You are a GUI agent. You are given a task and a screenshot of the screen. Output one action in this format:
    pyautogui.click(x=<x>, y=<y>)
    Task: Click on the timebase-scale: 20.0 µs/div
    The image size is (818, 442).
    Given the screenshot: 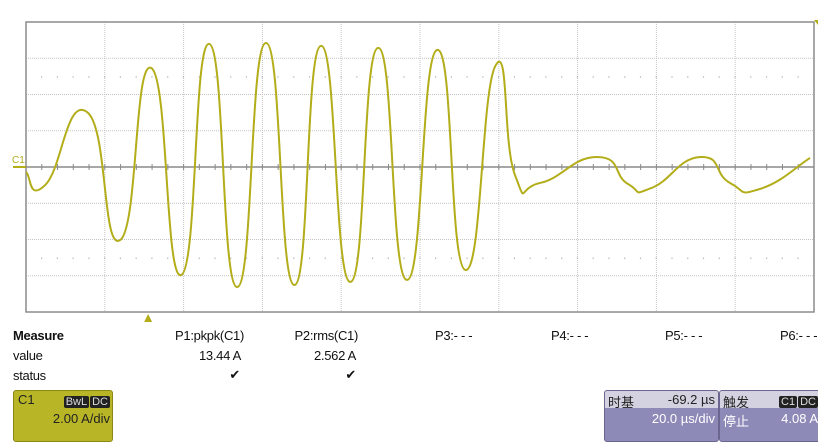 What is the action you would take?
    pyautogui.click(x=683, y=418)
    